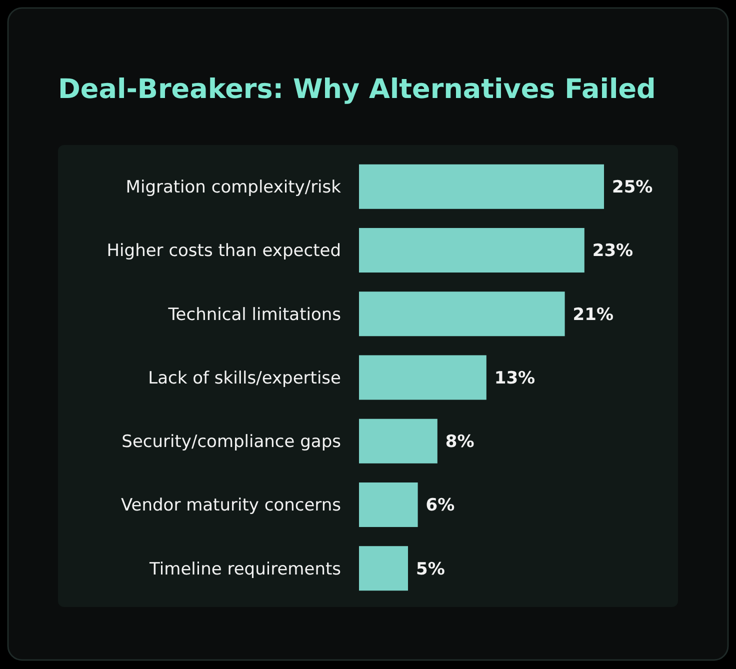  I want to click on data-label: 8%, so click(459, 442).